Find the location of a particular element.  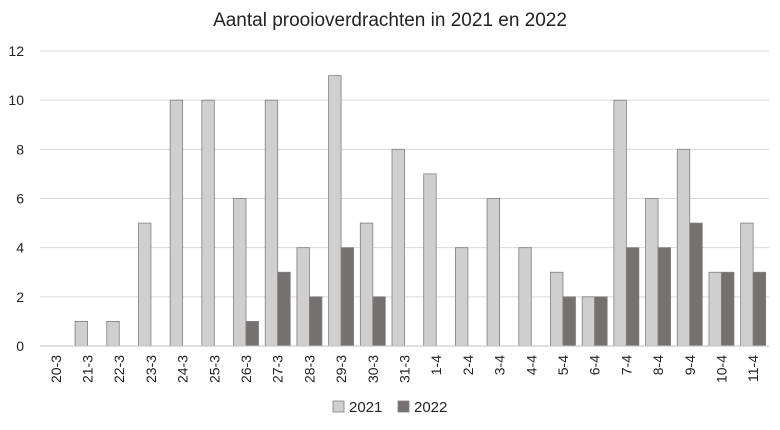

x-tick-label: 5-4 is located at coordinates (563, 365).